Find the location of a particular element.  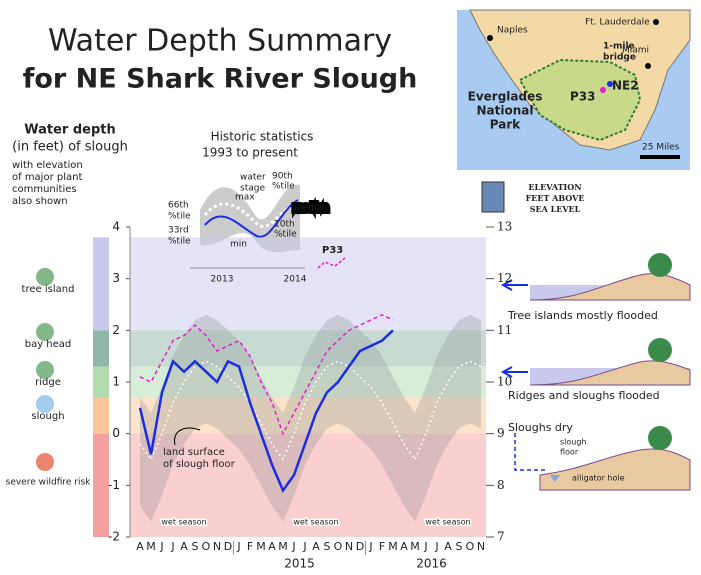

y2-tick-label: 8 is located at coordinates (501, 485).